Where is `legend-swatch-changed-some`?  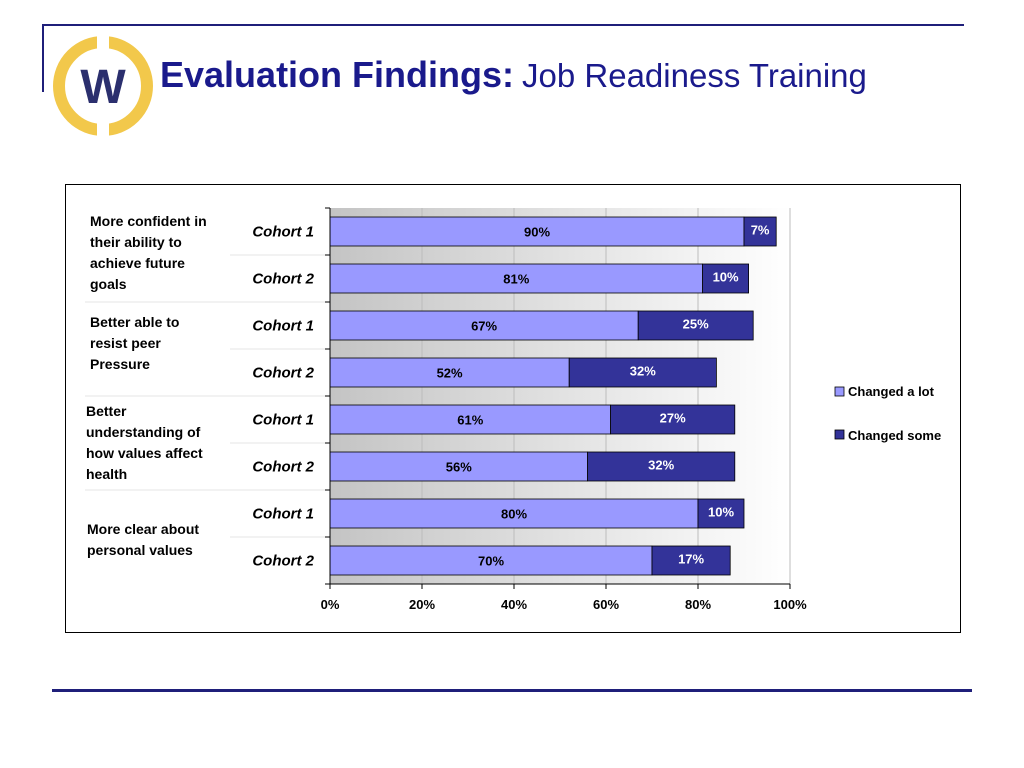 legend-swatch-changed-some is located at coordinates (839, 434).